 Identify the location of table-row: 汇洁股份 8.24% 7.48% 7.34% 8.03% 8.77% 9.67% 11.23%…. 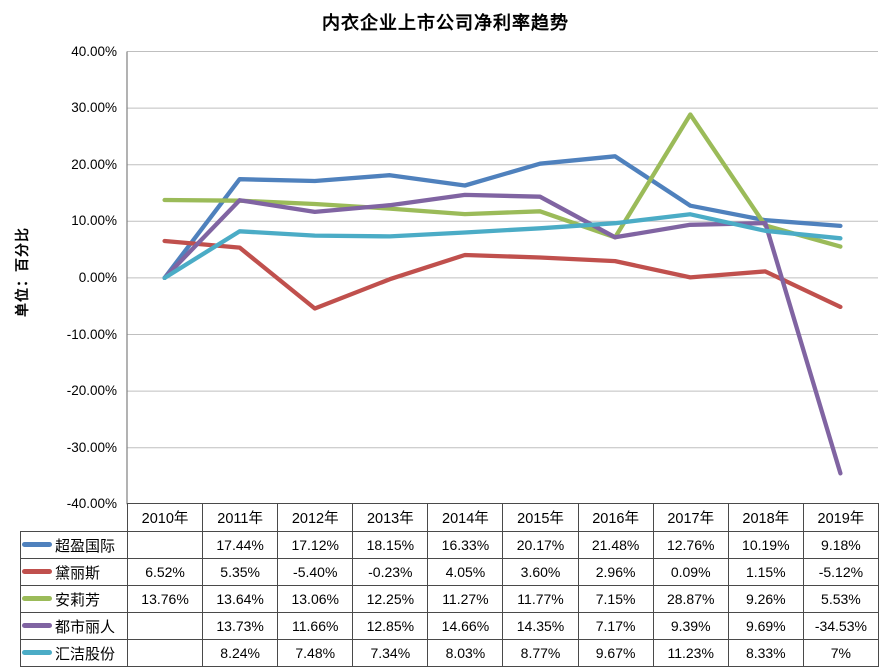
(449, 653).